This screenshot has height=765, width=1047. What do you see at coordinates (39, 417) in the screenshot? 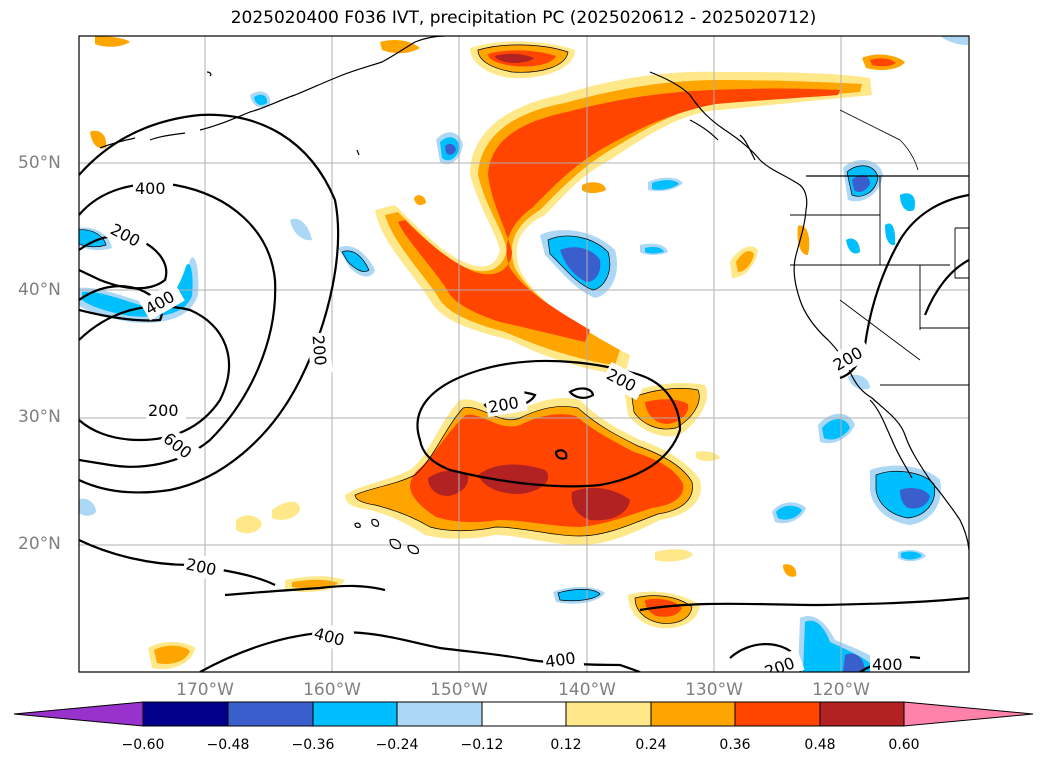
I see `lat-label-30n: 30°N` at bounding box center [39, 417].